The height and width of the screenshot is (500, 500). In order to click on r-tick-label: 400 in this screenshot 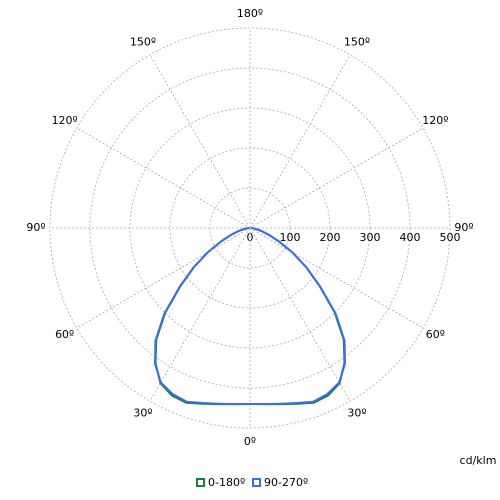, I will do `click(410, 237)`.